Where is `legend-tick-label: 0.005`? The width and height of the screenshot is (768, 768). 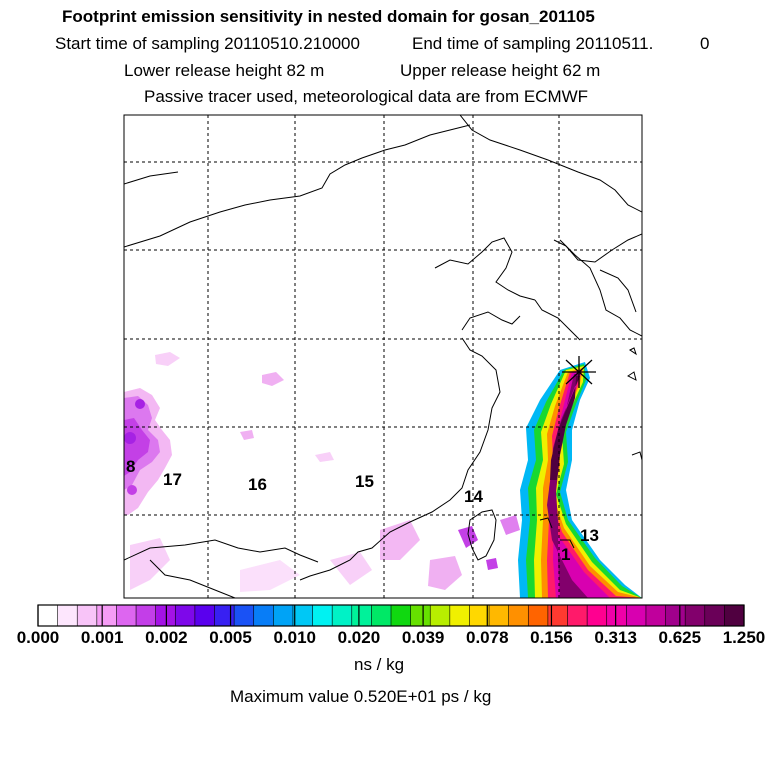 legend-tick-label: 0.005 is located at coordinates (230, 637).